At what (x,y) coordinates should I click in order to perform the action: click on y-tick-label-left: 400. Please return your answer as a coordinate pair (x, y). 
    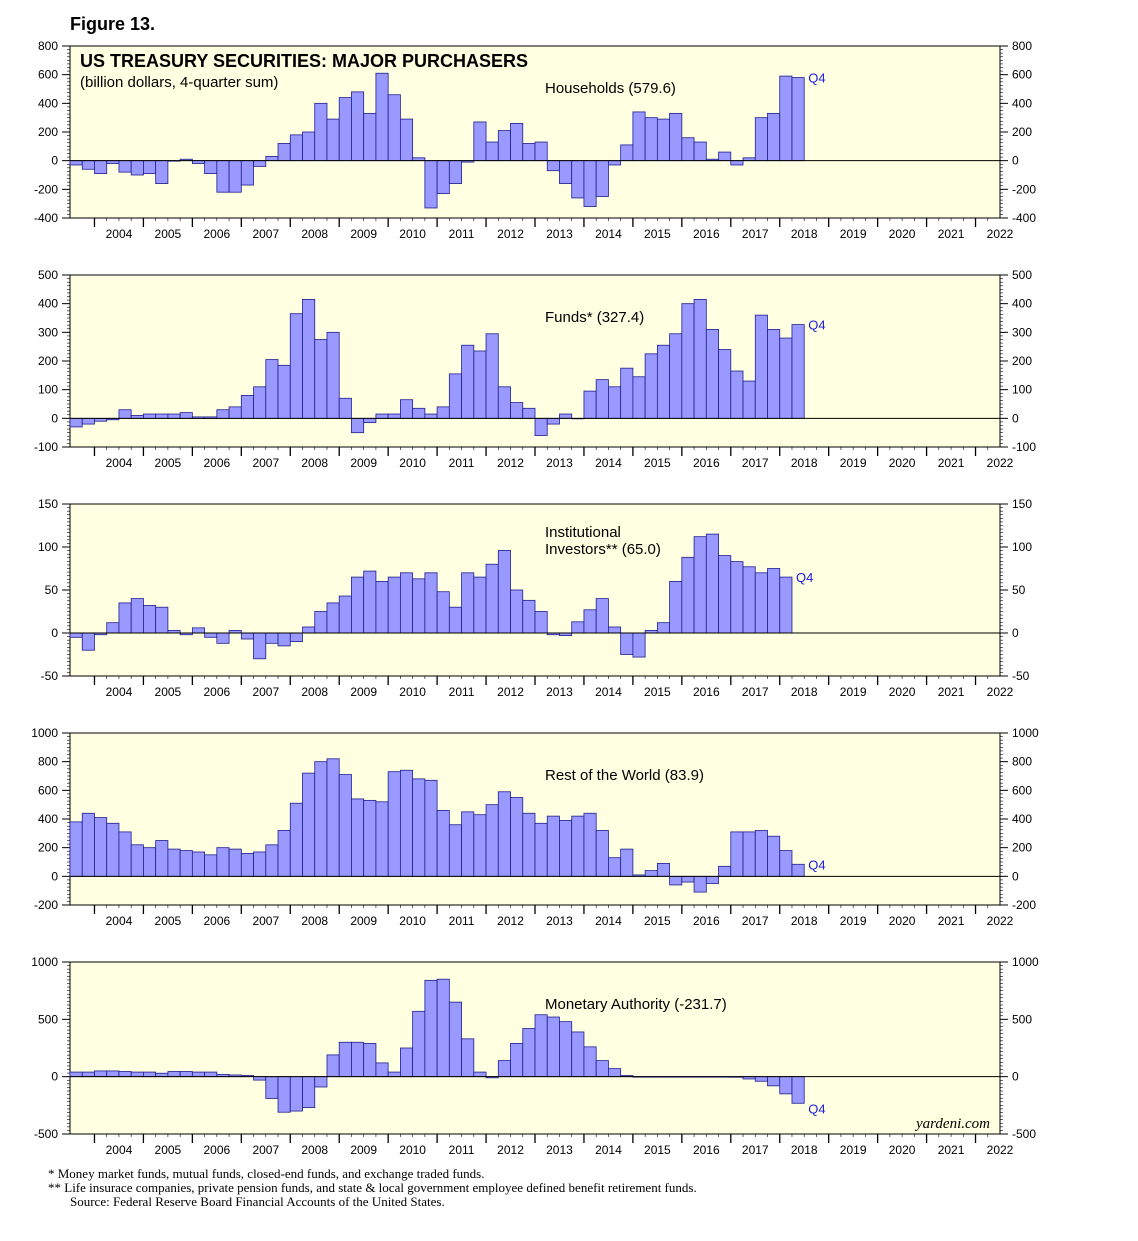
    Looking at the image, I should click on (48, 819).